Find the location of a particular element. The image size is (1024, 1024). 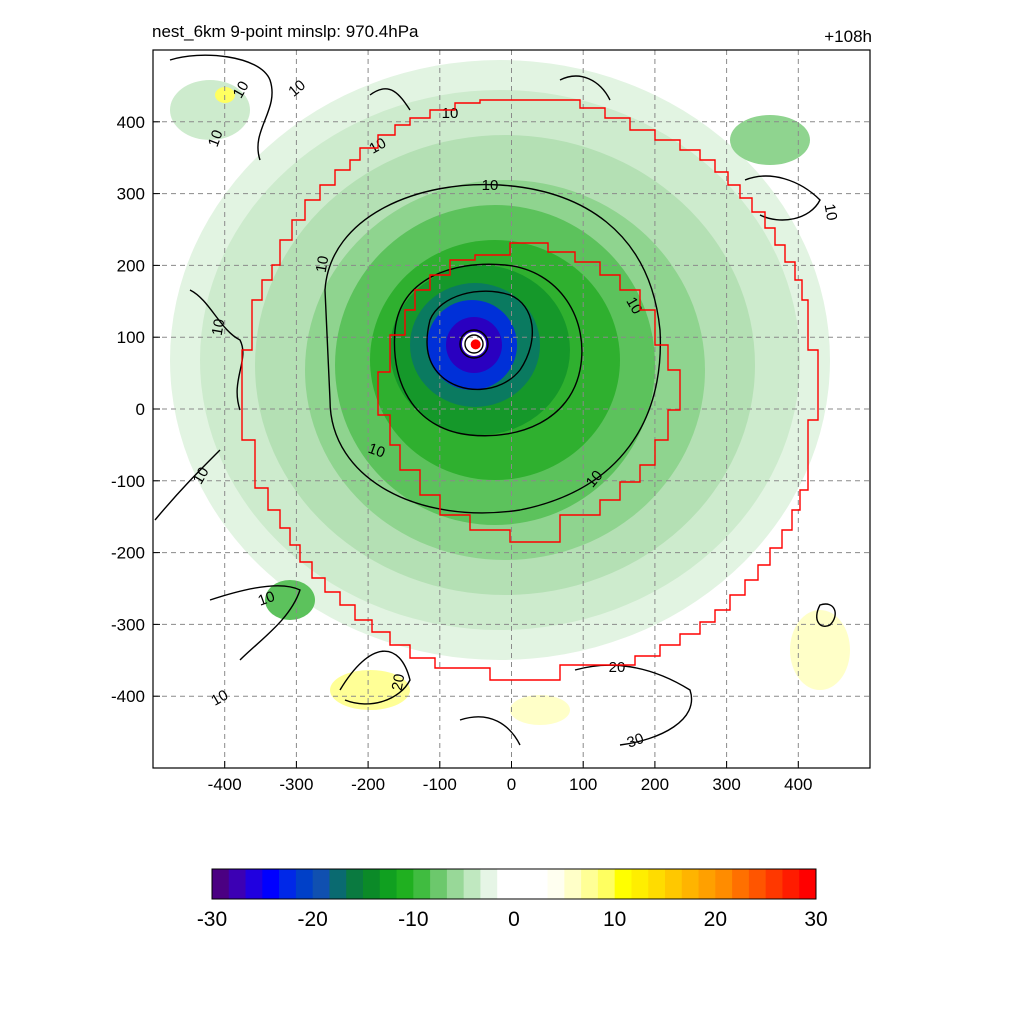

x-tick-label: 0 is located at coordinates (511, 784).